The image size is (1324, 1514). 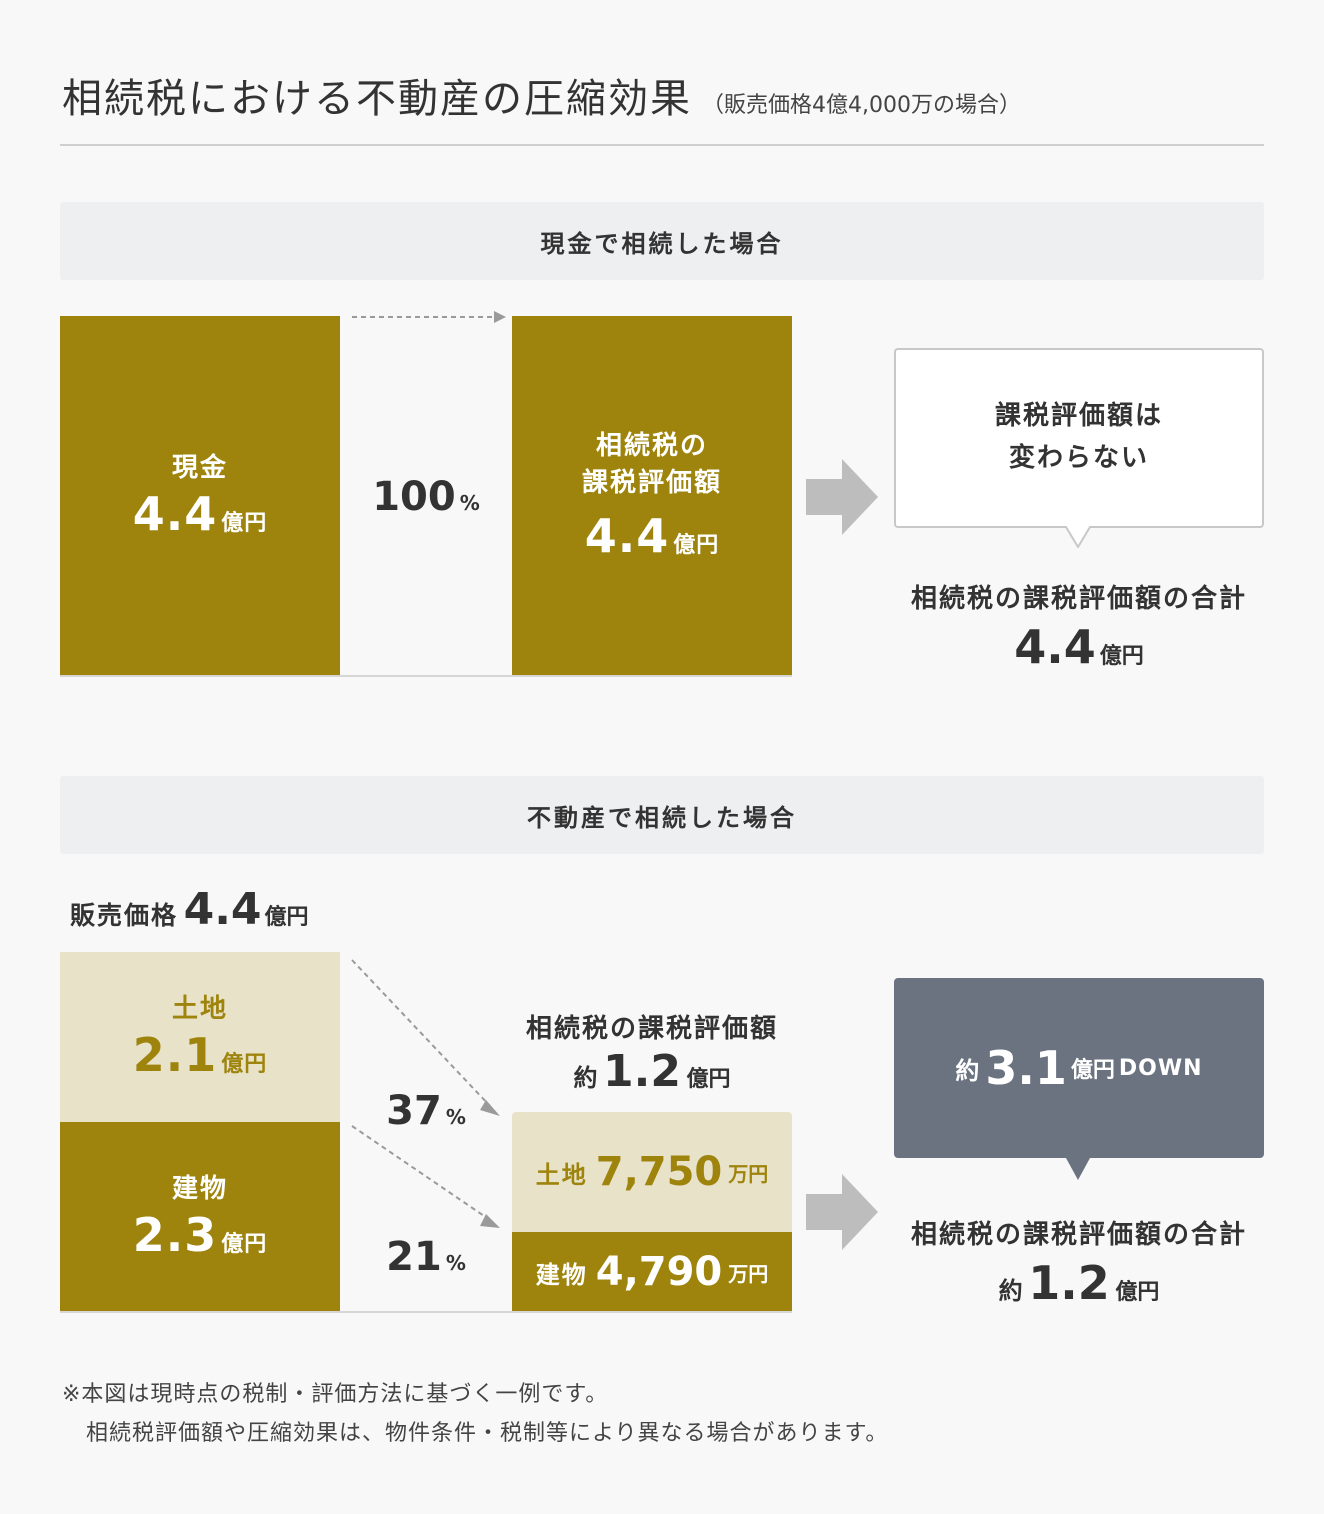 What do you see at coordinates (455, 1263) in the screenshot?
I see `building-percent-unit: %` at bounding box center [455, 1263].